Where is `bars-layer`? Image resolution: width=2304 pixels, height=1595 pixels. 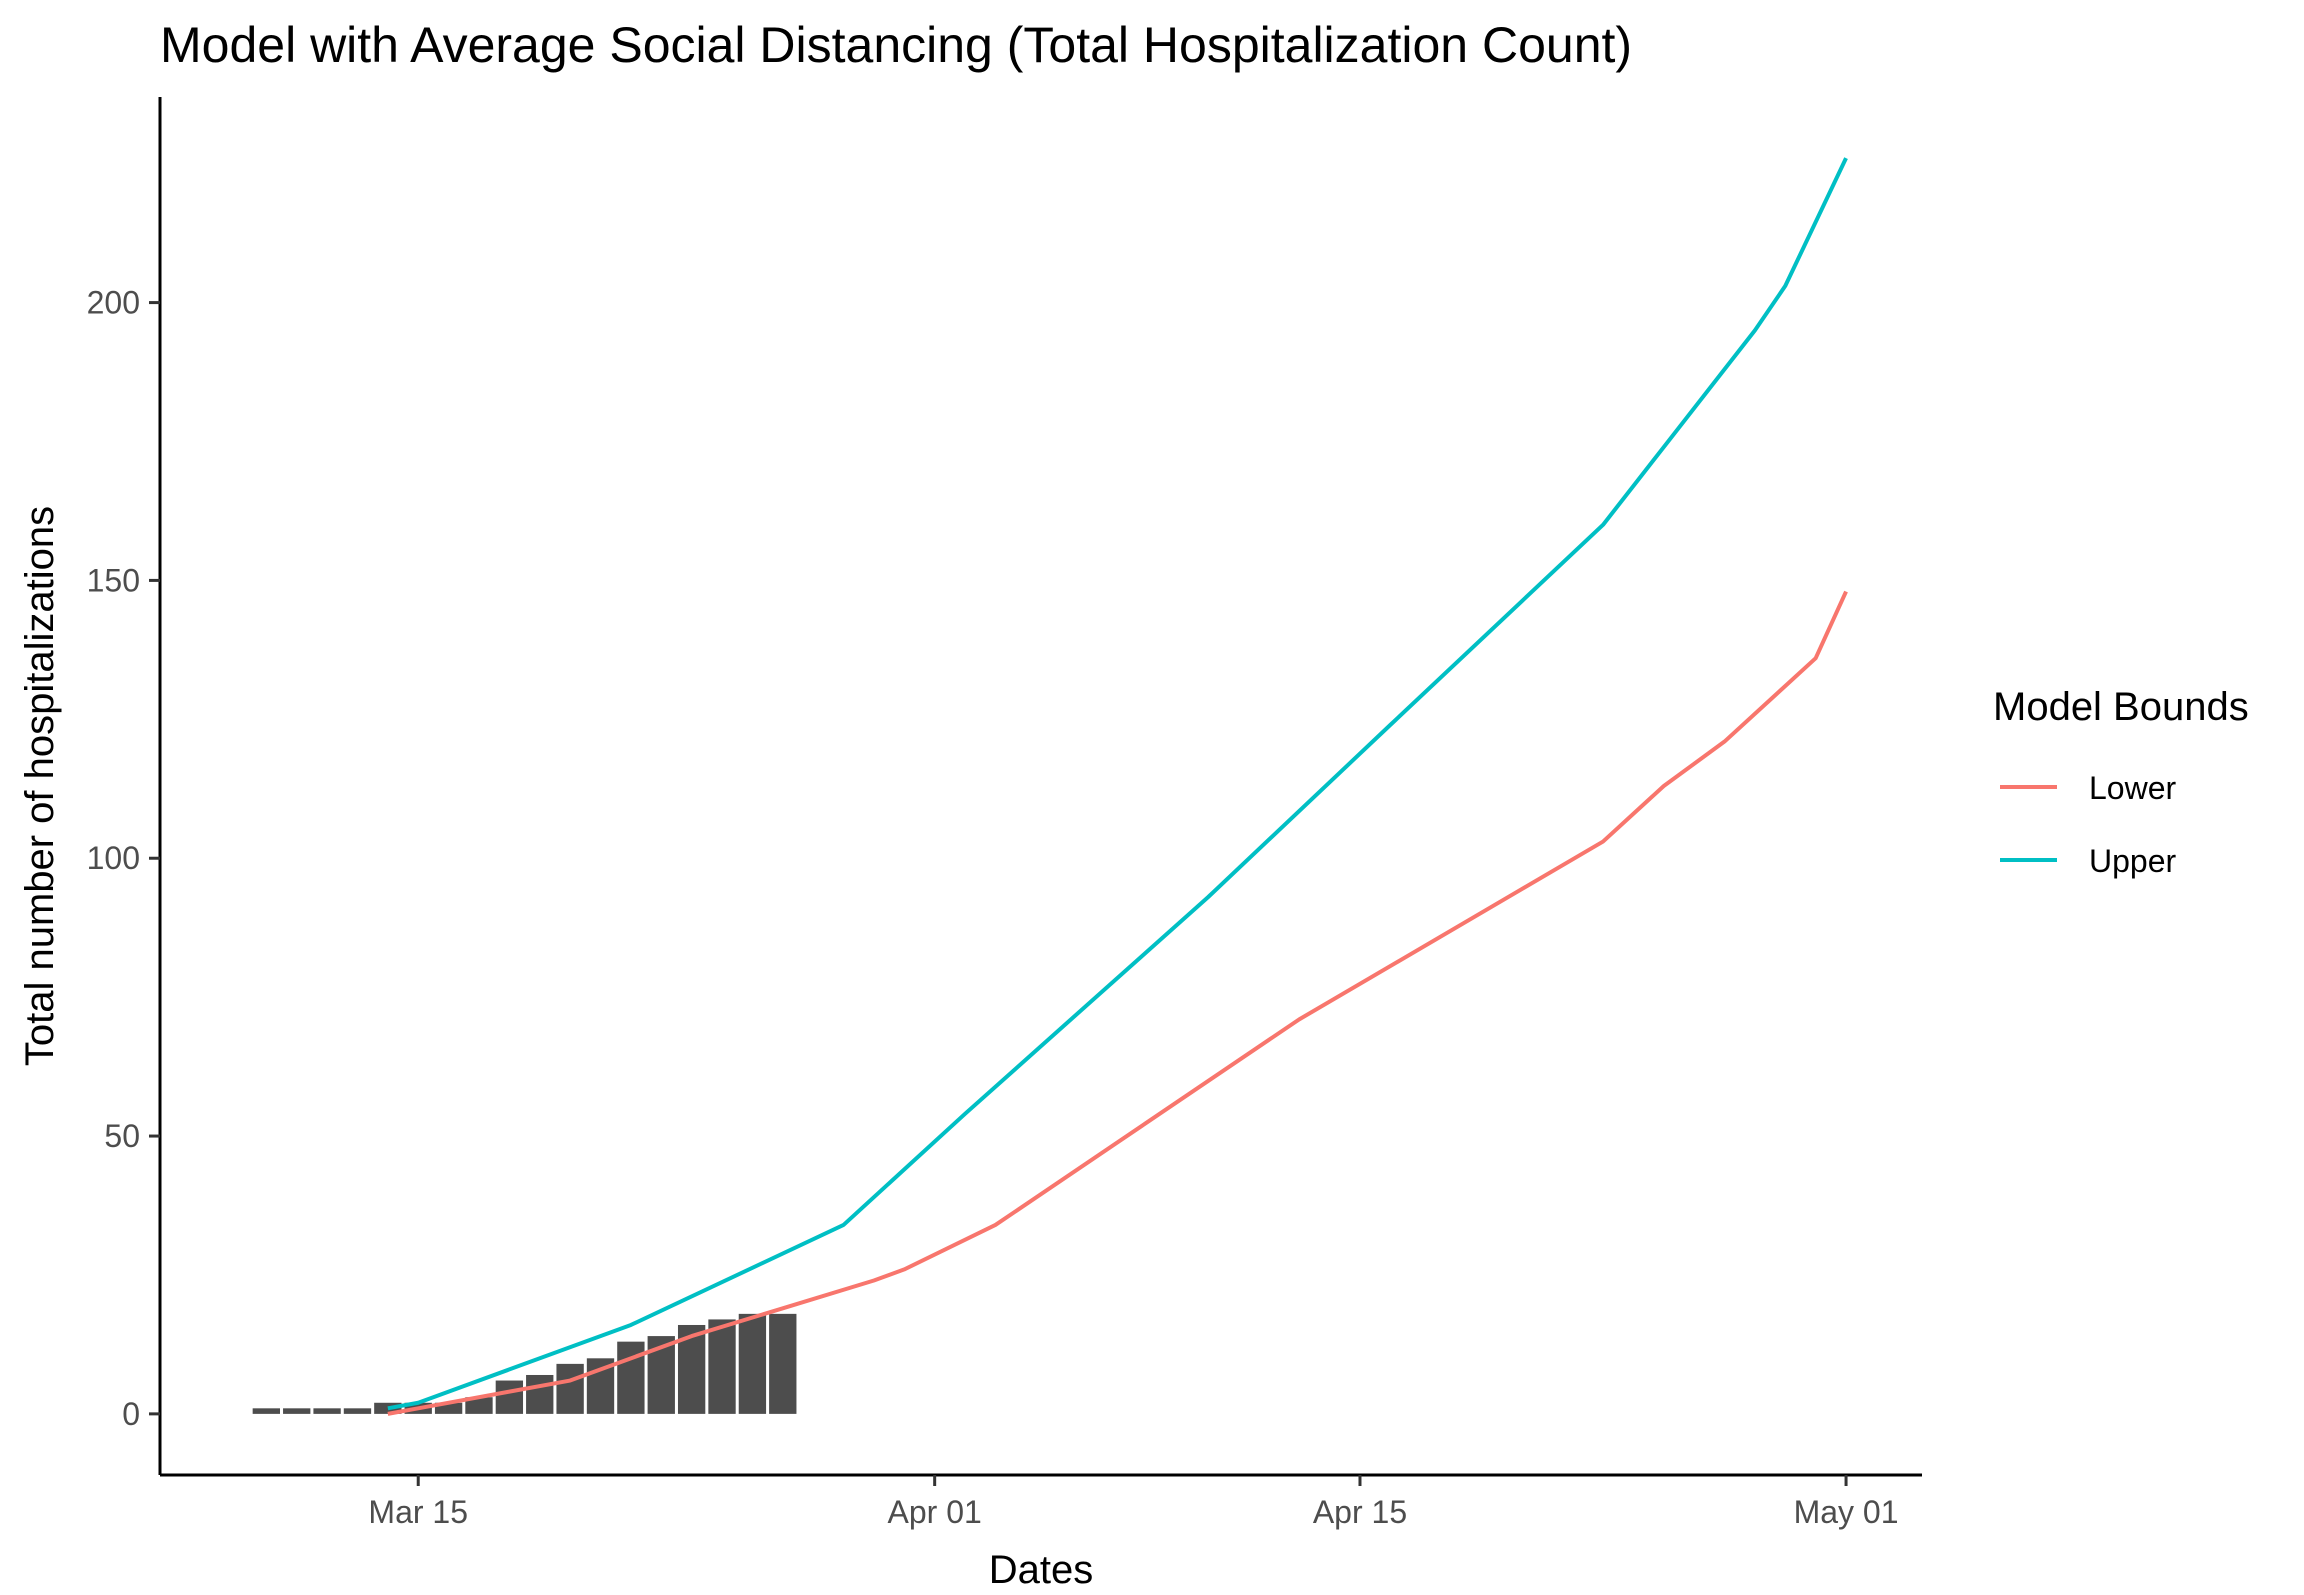
bars-layer is located at coordinates (524, 1363).